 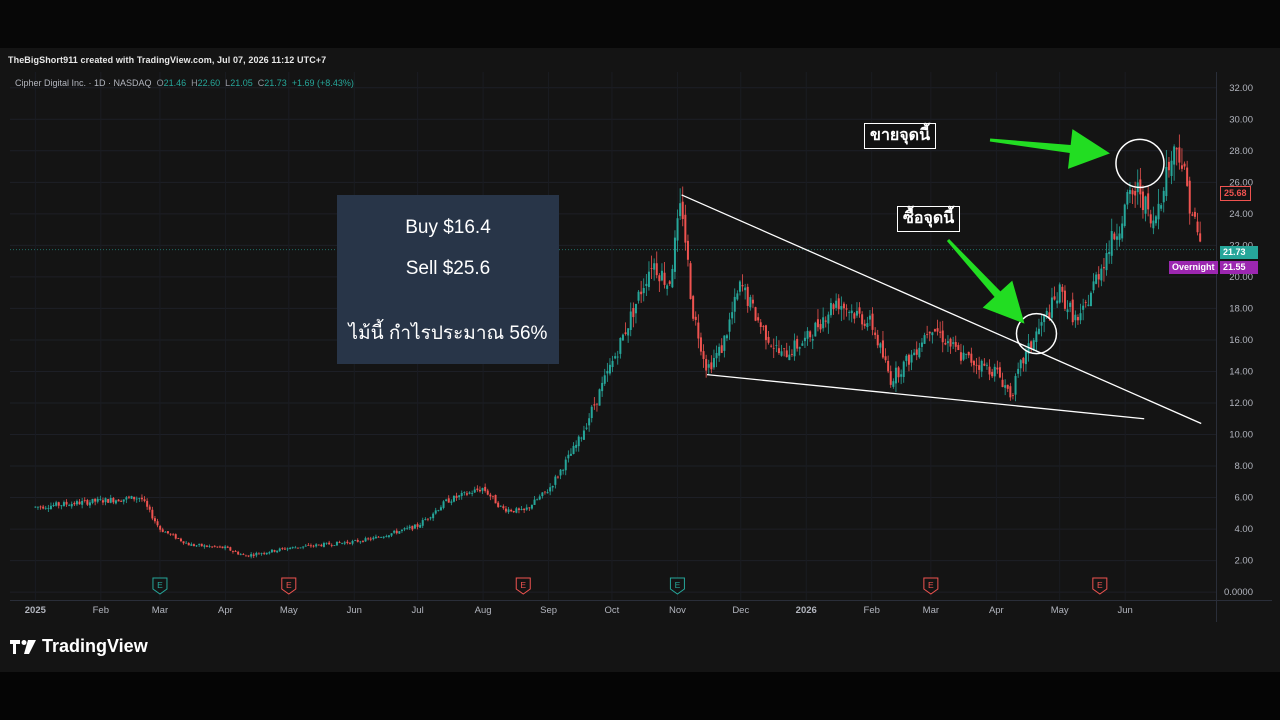 What do you see at coordinates (448, 268) in the screenshot?
I see `sell-price-text: Sell $25.6` at bounding box center [448, 268].